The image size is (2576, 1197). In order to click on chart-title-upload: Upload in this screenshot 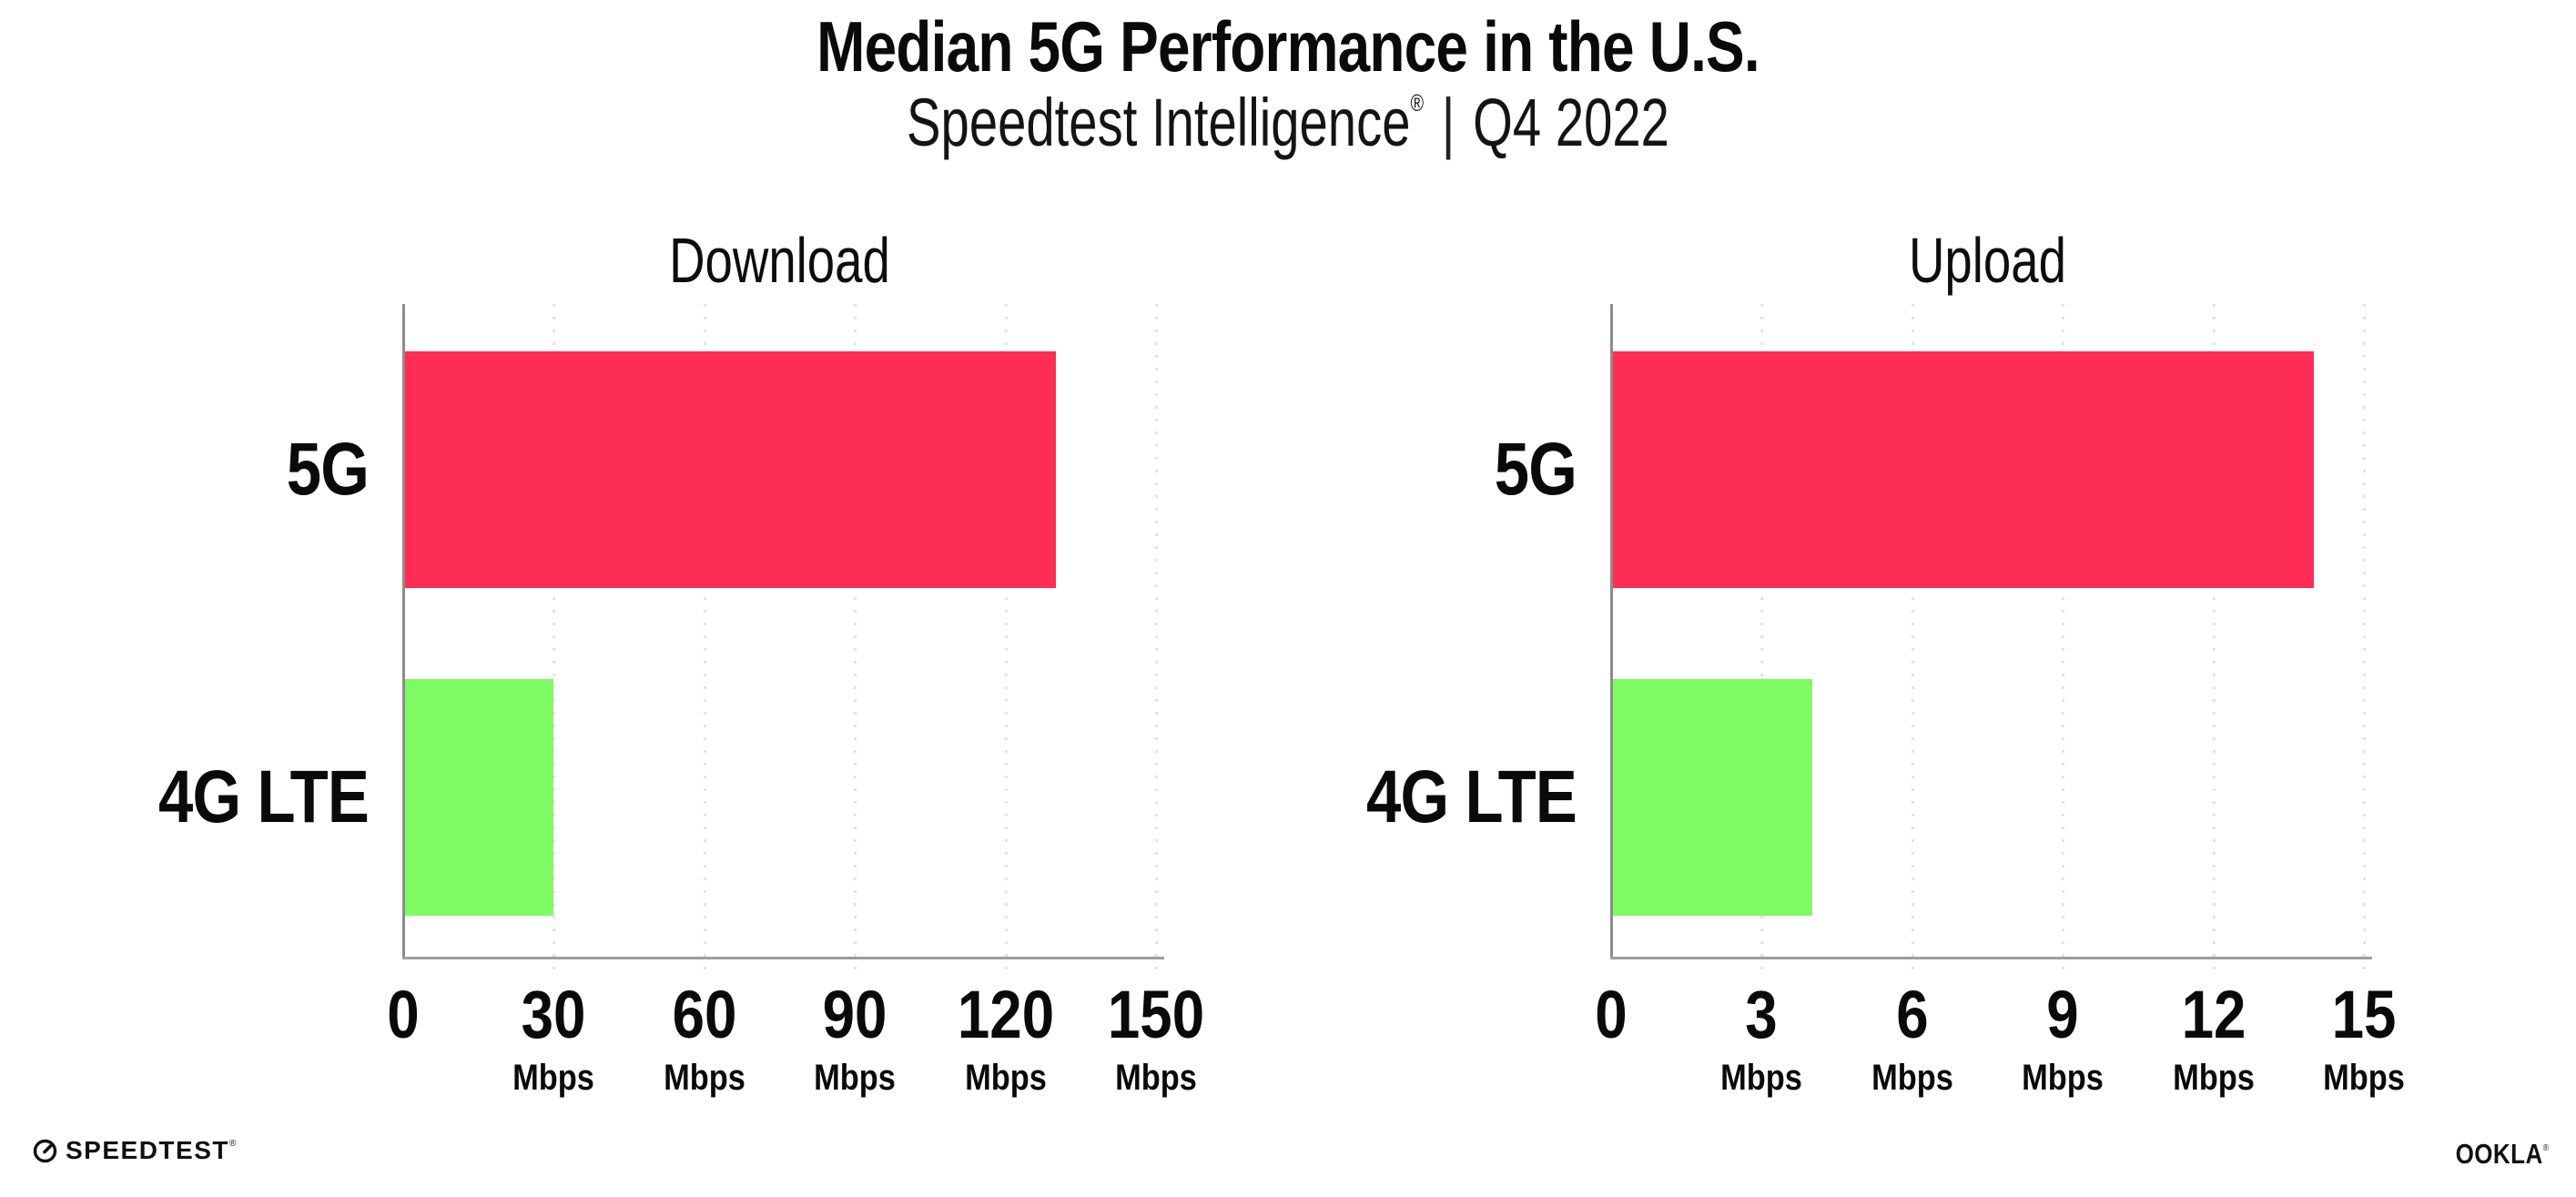, I will do `click(1987, 261)`.